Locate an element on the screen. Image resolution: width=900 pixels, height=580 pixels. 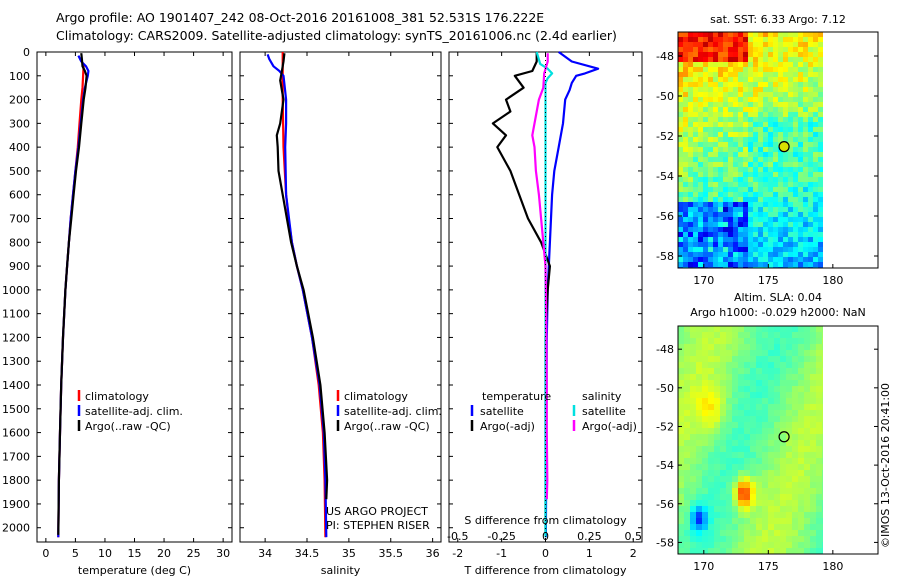
sst-map-axes-frame is located at coordinates (778, 150).